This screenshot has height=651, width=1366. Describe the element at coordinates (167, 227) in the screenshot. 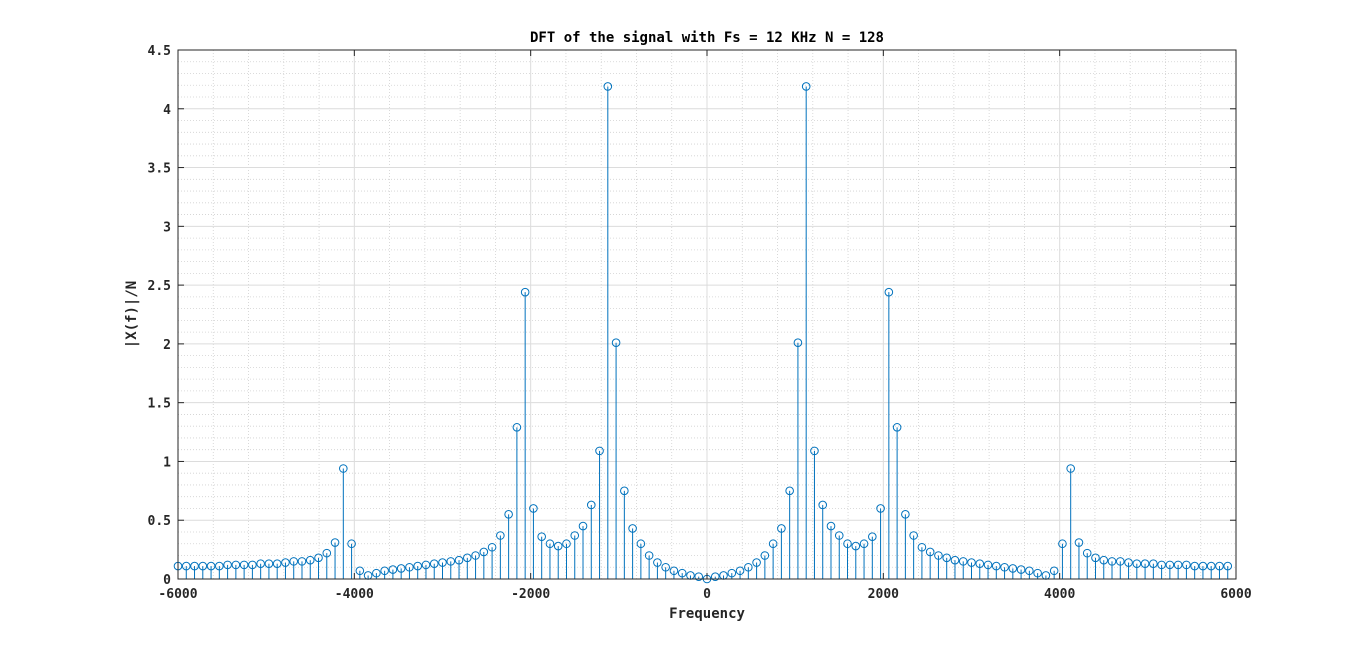

I see `y-tick-label: 3` at that location.